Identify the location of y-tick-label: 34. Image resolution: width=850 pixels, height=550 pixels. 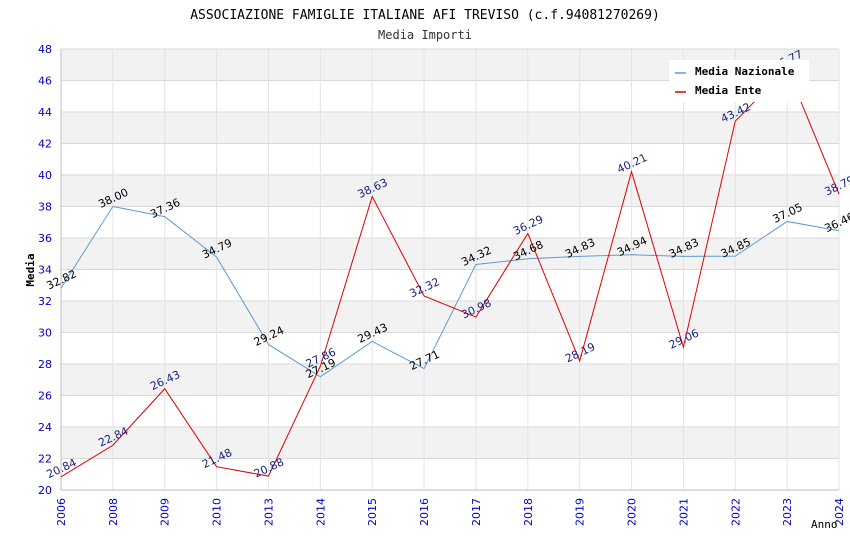
(45, 270).